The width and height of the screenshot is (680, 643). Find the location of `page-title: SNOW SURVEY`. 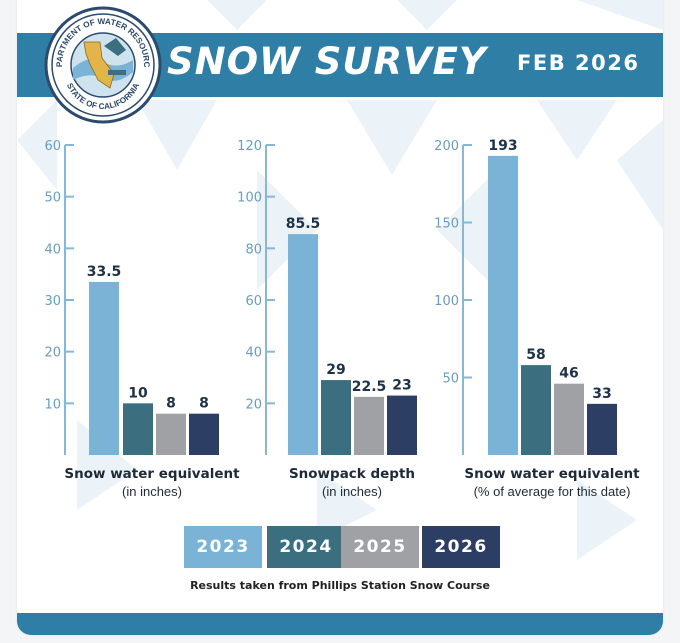

page-title: SNOW SURVEY is located at coordinates (327, 61).